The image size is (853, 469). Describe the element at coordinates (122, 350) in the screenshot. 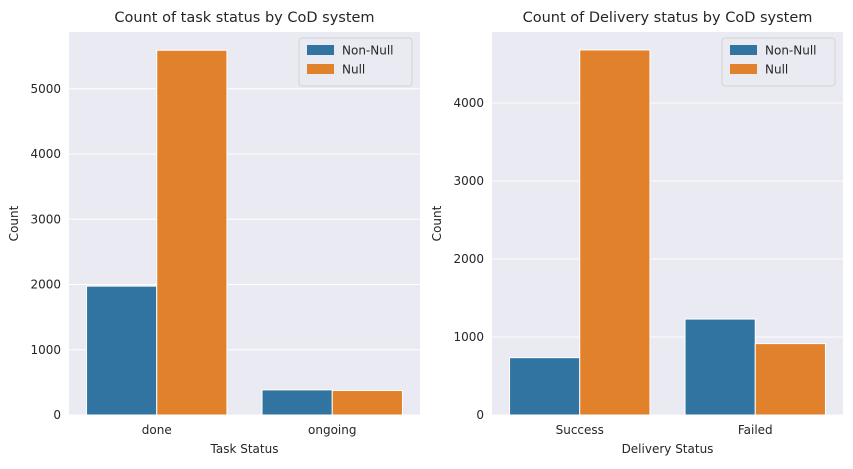

I see `bar-non-null-done` at that location.